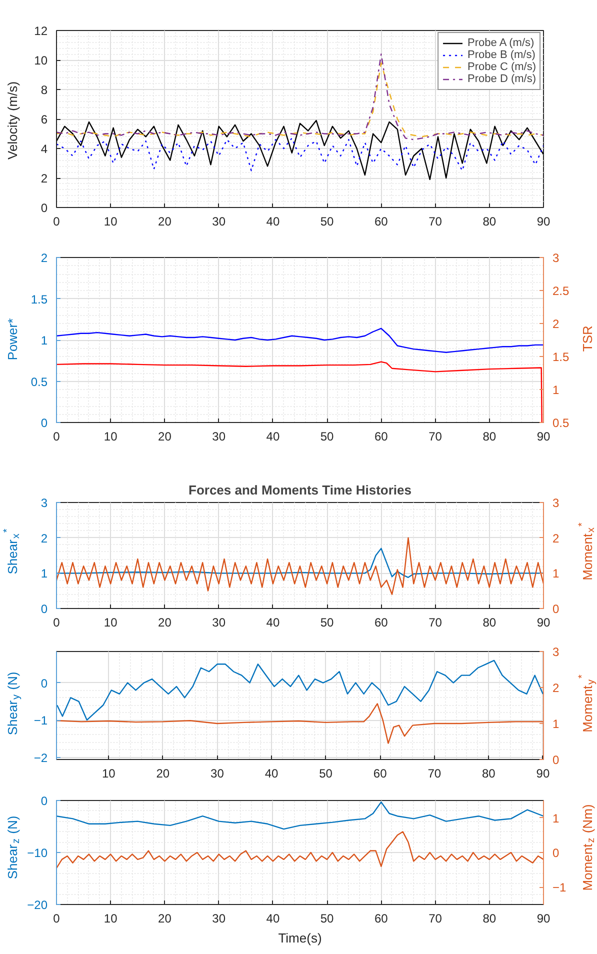 The image size is (597, 954). Describe the element at coordinates (561, 423) in the screenshot. I see `y2-tick-label: 0.5` at that location.